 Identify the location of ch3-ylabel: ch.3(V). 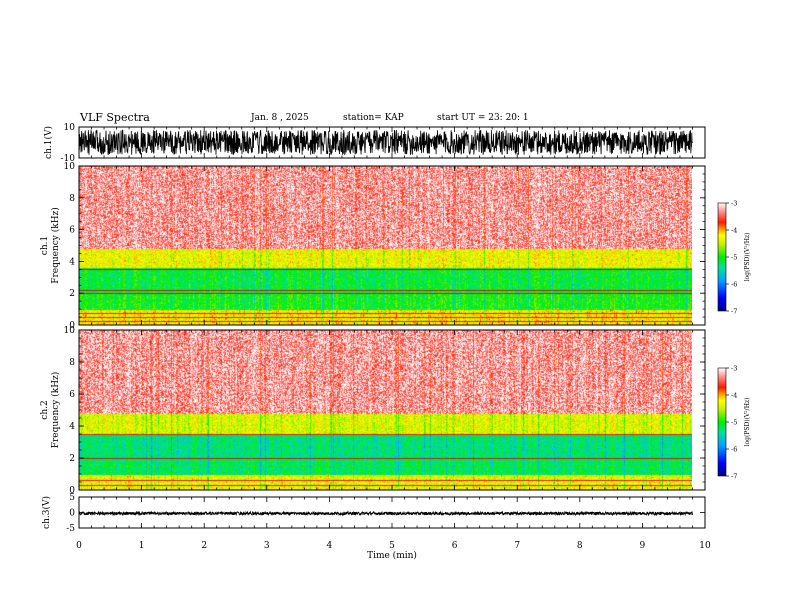
(46, 512).